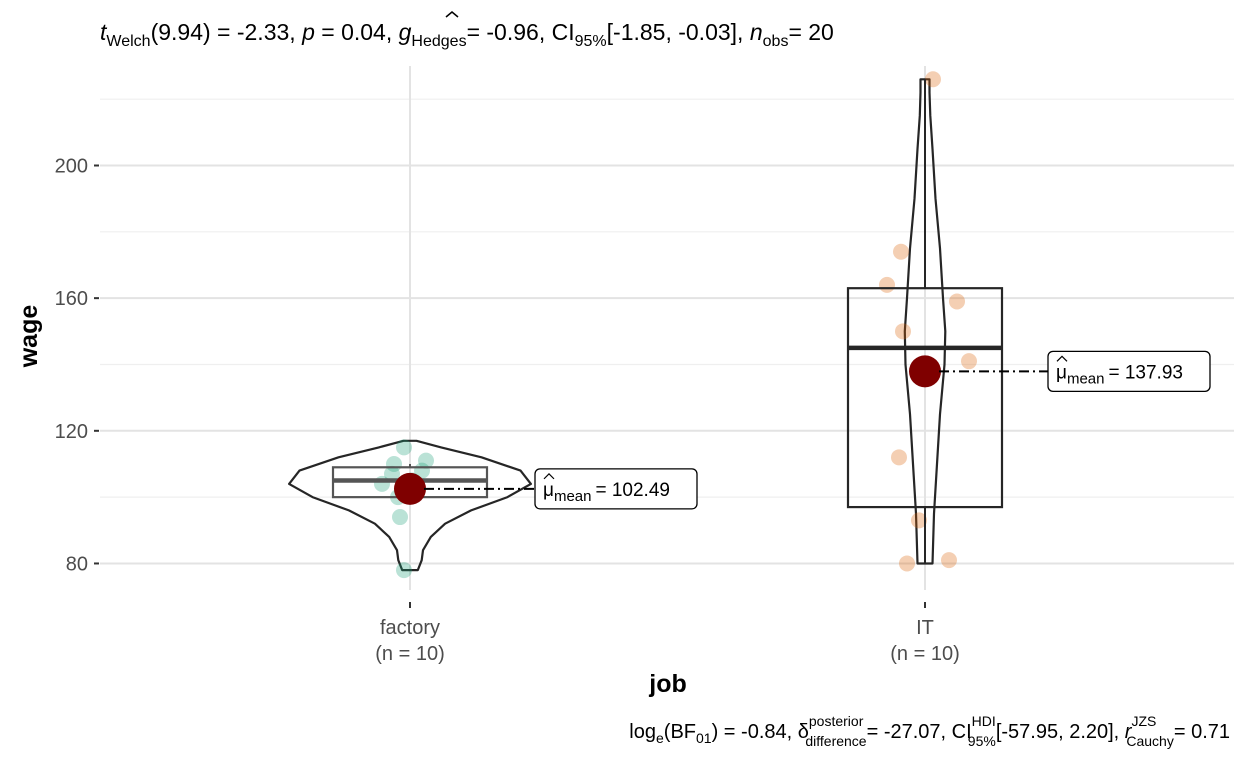 The image size is (1248, 768). Describe the element at coordinates (410, 628) in the screenshot. I see `x-category-label: factory` at that location.